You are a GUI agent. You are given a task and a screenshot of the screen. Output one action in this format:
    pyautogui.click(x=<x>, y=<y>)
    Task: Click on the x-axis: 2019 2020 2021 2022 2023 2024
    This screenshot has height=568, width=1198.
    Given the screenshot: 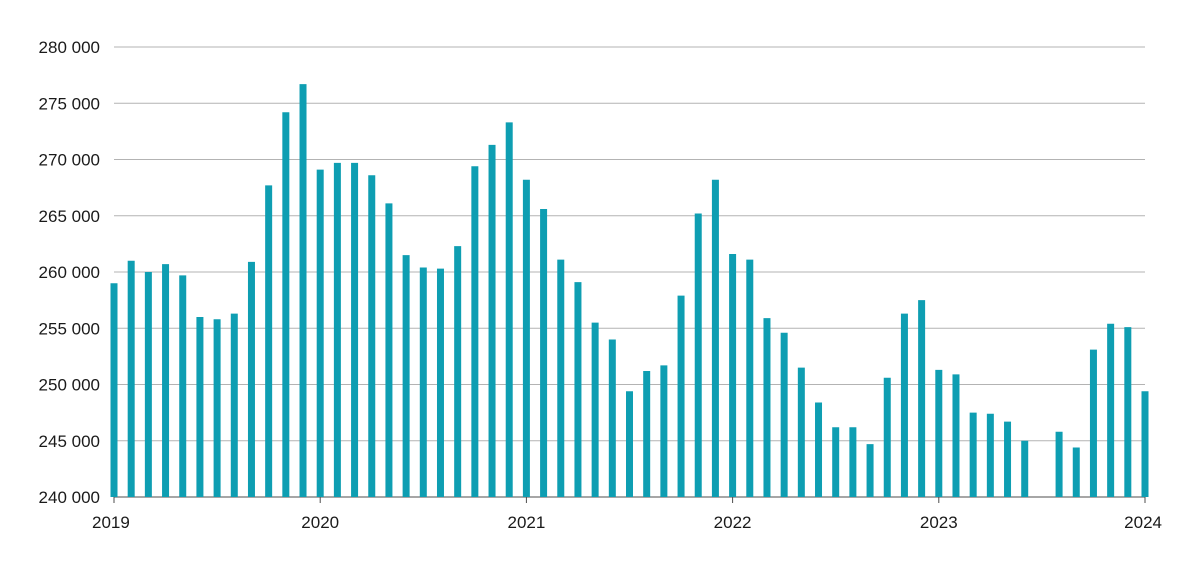 What is the action you would take?
    pyautogui.click(x=627, y=514)
    